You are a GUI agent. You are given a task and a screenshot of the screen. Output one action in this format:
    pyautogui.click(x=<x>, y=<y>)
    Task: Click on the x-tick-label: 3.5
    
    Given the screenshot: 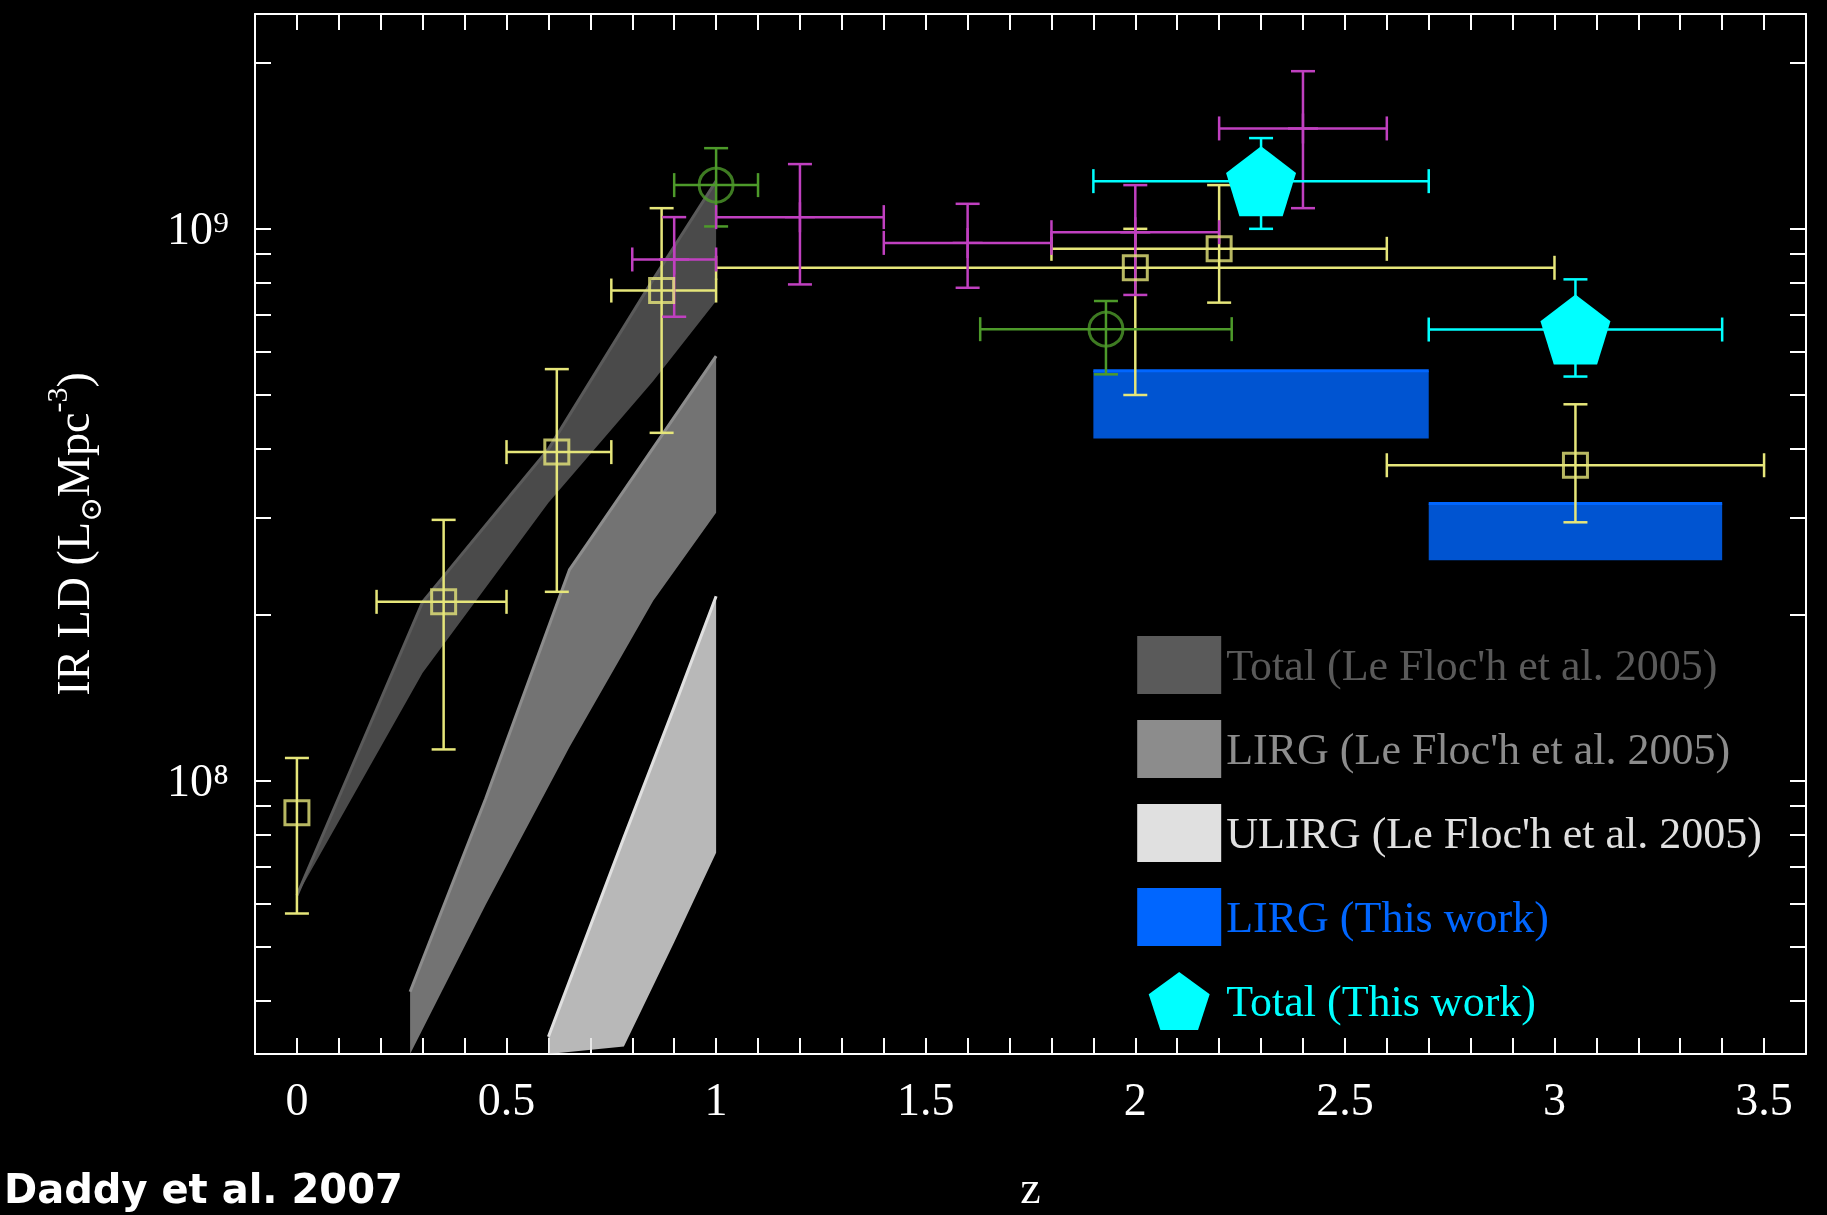 What is the action you would take?
    pyautogui.click(x=1764, y=1099)
    